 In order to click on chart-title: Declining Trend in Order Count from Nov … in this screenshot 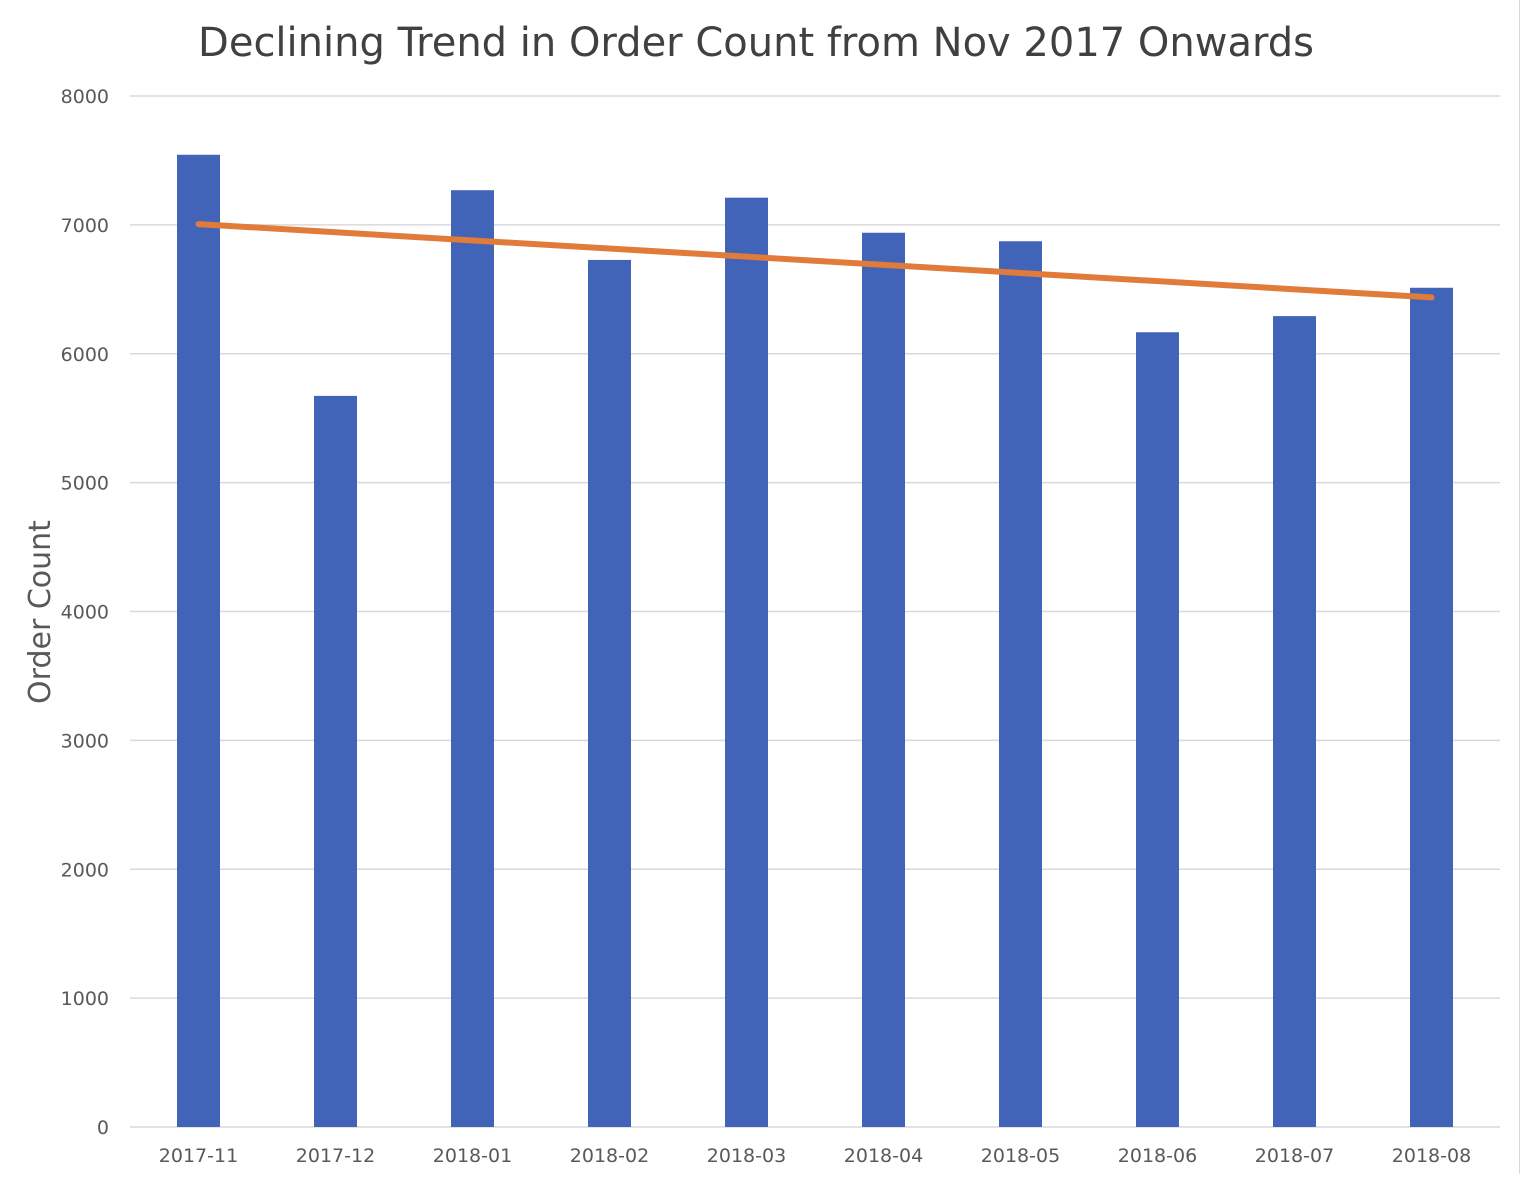, I will do `click(756, 43)`.